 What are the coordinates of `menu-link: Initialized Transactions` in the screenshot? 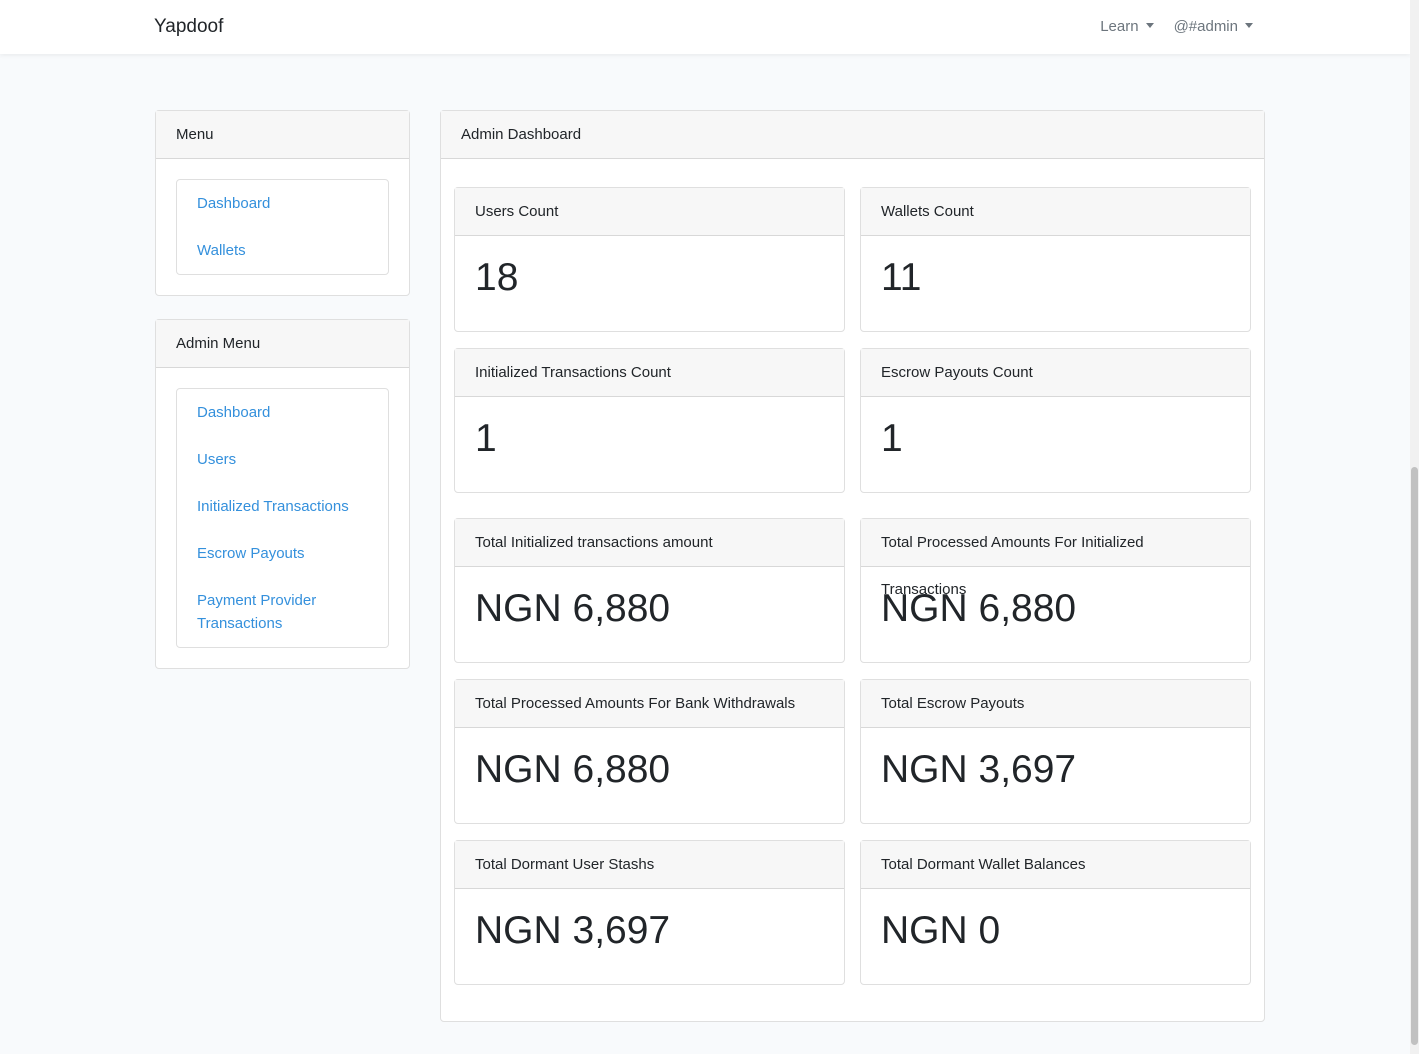 It's located at (273, 506).